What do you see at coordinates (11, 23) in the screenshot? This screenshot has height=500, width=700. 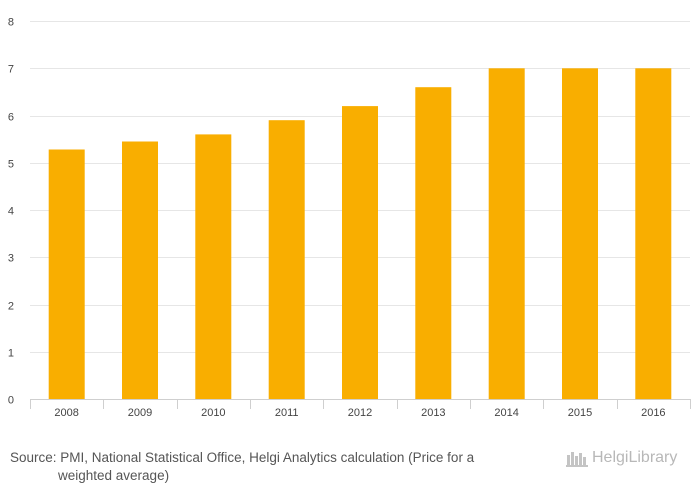 I see `y-tick-label-8: 8` at bounding box center [11, 23].